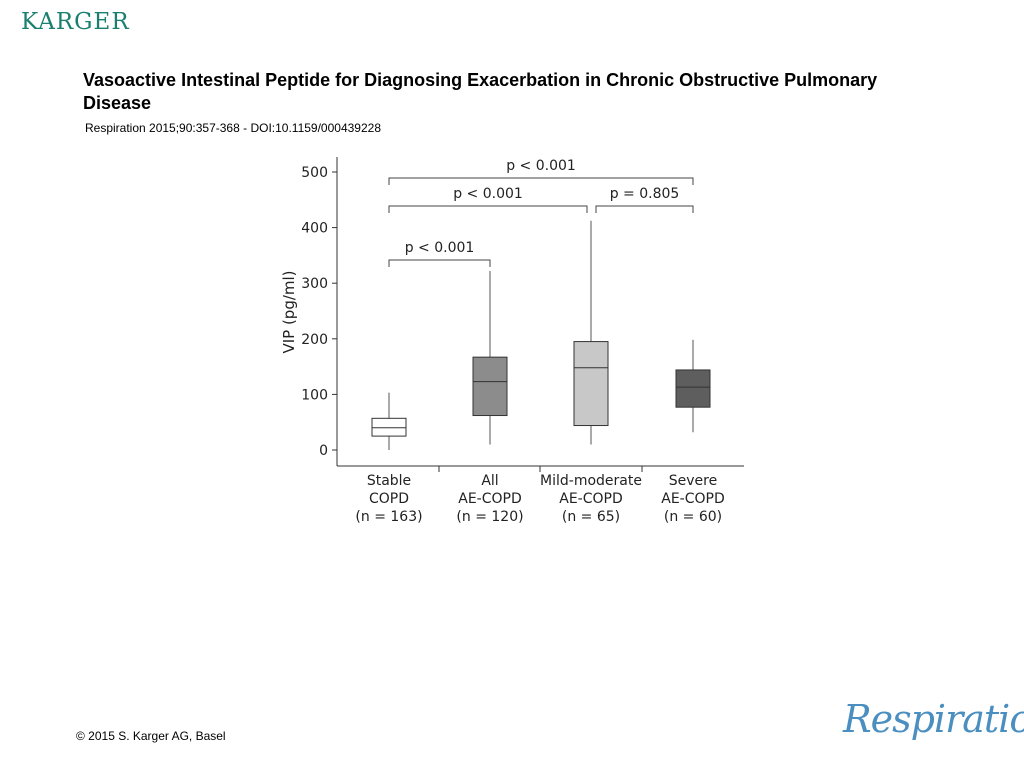 This screenshot has height=768, width=1024. I want to click on category-label-1-1: AE-COPD, so click(490, 499).